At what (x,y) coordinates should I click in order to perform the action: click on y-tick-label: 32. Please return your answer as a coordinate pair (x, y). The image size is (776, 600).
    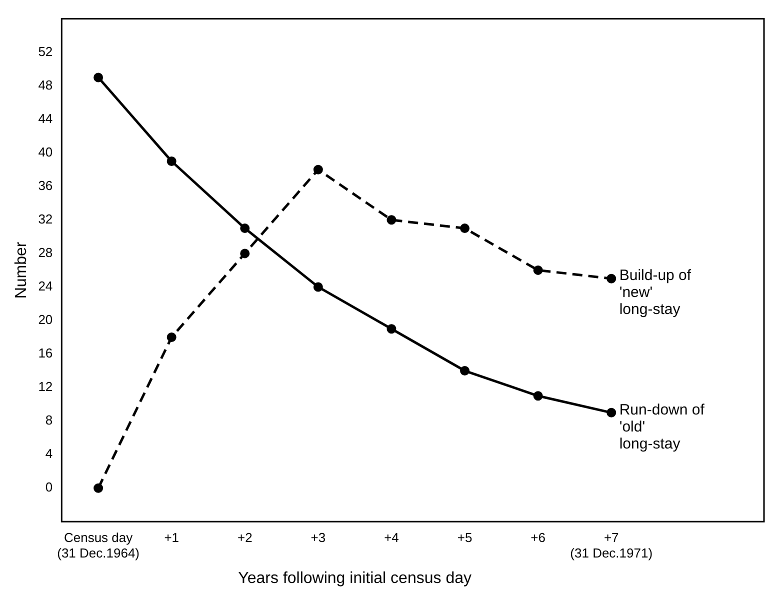
    Looking at the image, I should click on (45, 219).